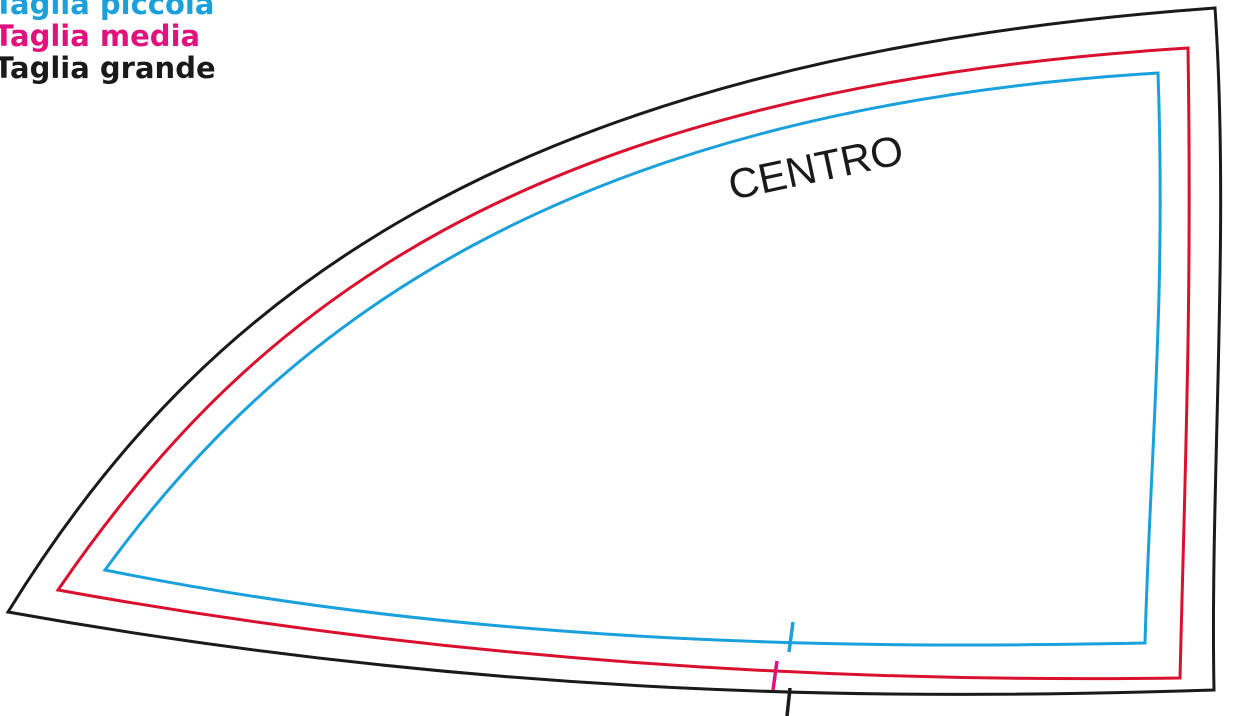  Describe the element at coordinates (815, 167) in the screenshot. I see `center-label: CENTRO` at that location.